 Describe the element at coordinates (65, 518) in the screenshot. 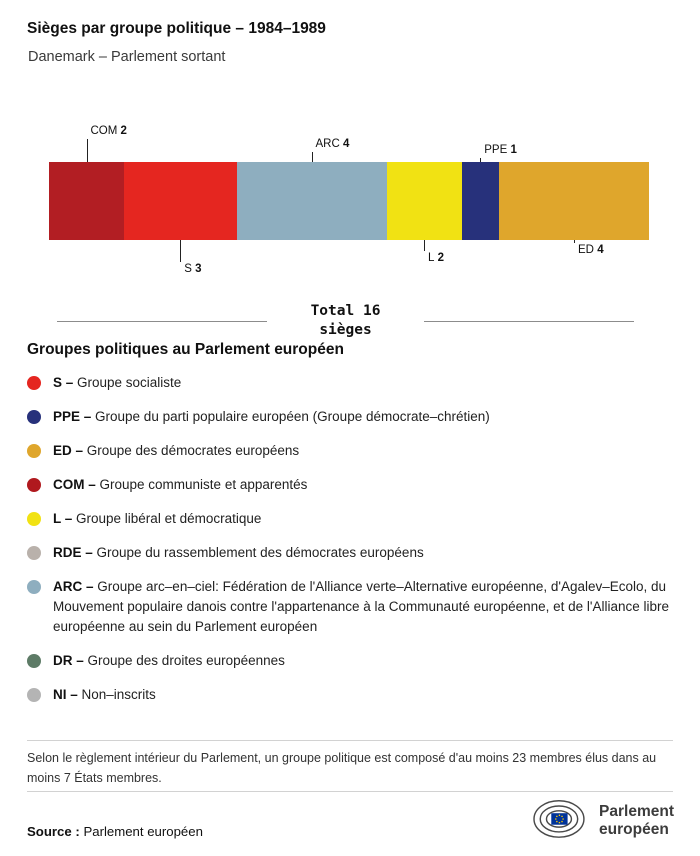

I see `legend-abbr: L –` at that location.